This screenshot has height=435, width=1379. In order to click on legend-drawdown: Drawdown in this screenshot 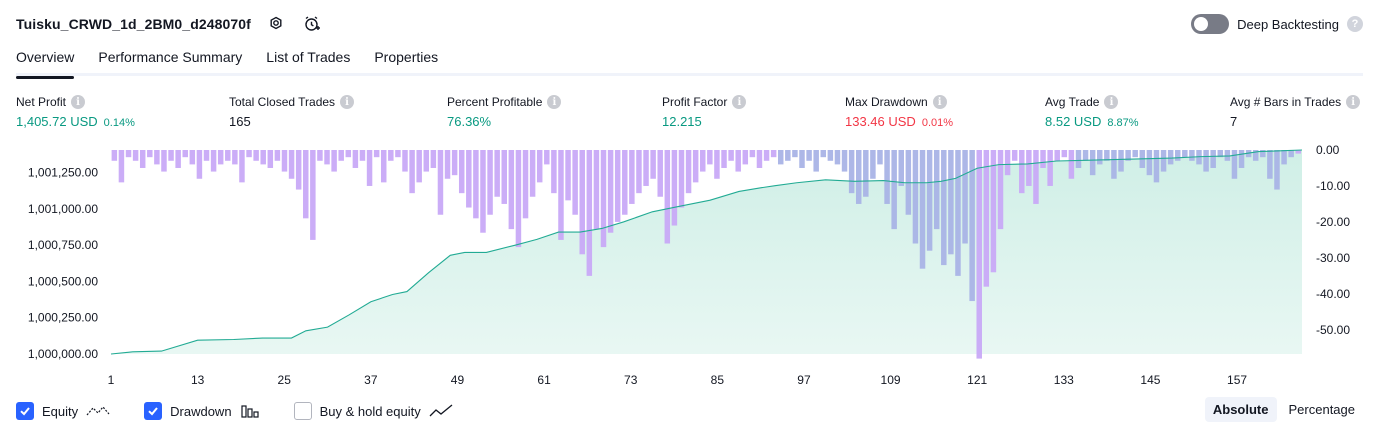, I will do `click(201, 411)`.